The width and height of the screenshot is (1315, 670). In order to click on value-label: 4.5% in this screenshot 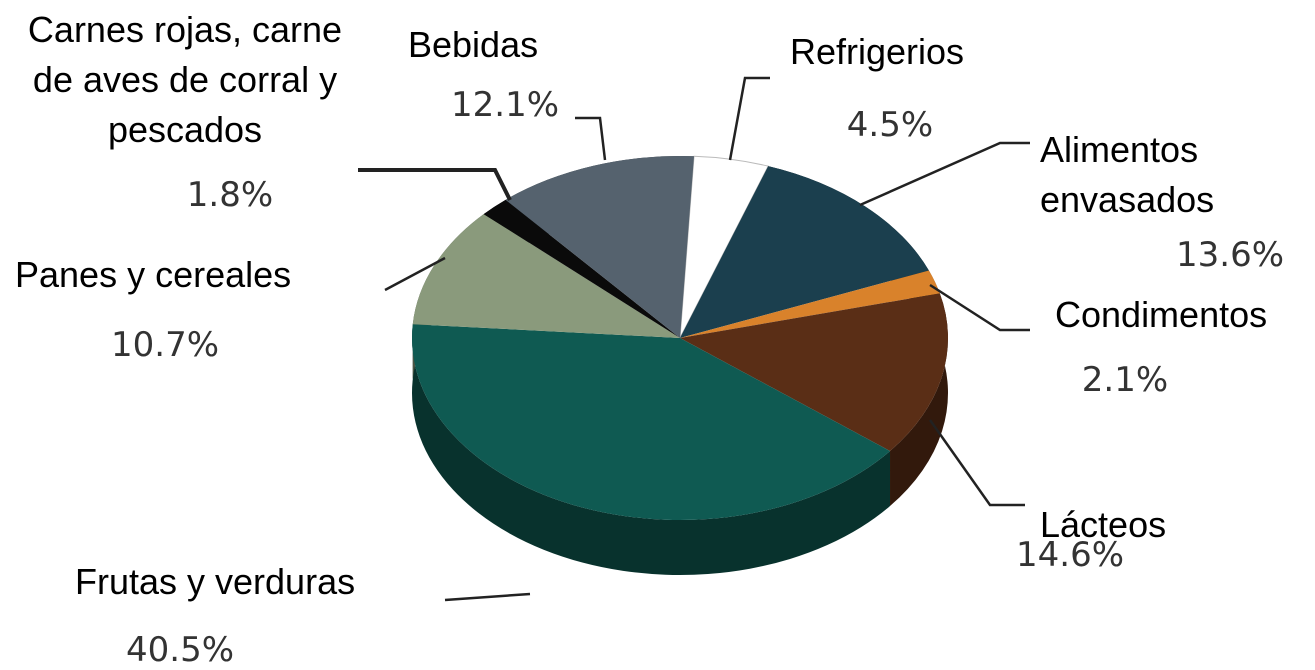, I will do `click(890, 125)`.